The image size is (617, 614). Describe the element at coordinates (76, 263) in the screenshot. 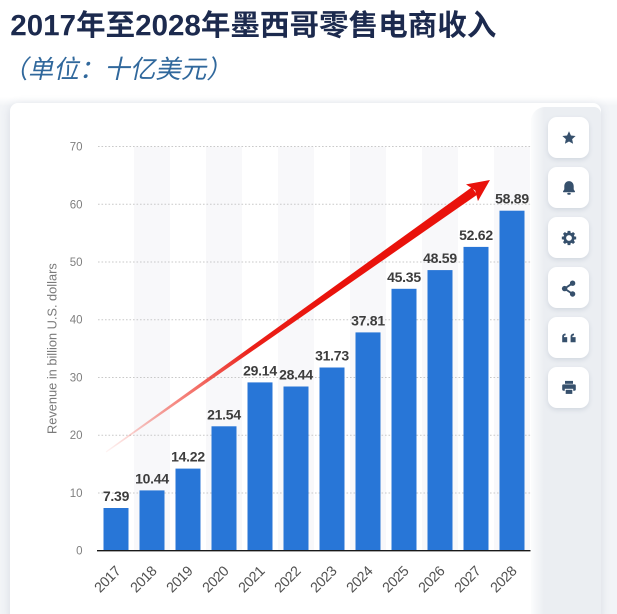

I see `svg-text: 50` at that location.